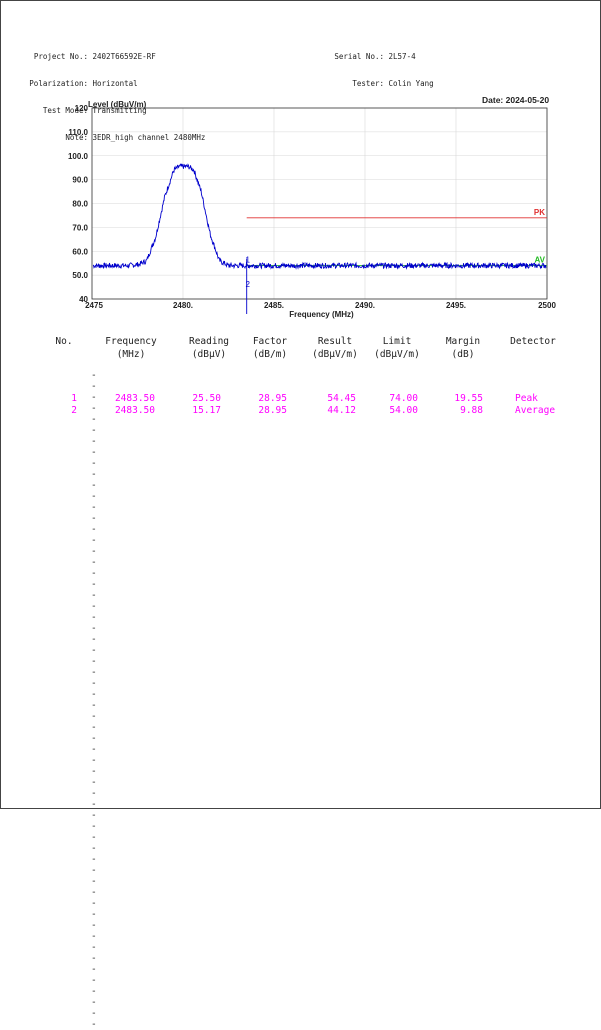 This screenshot has height=1030, width=601. Describe the element at coordinates (247, 260) in the screenshot. I see `marker-label: 1` at that location.